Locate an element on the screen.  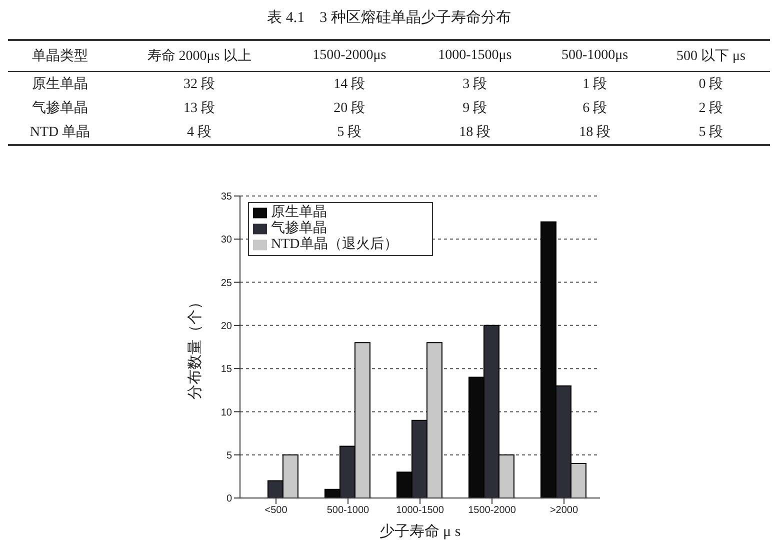
text: 1000-1500μs is located at coordinates (475, 56).